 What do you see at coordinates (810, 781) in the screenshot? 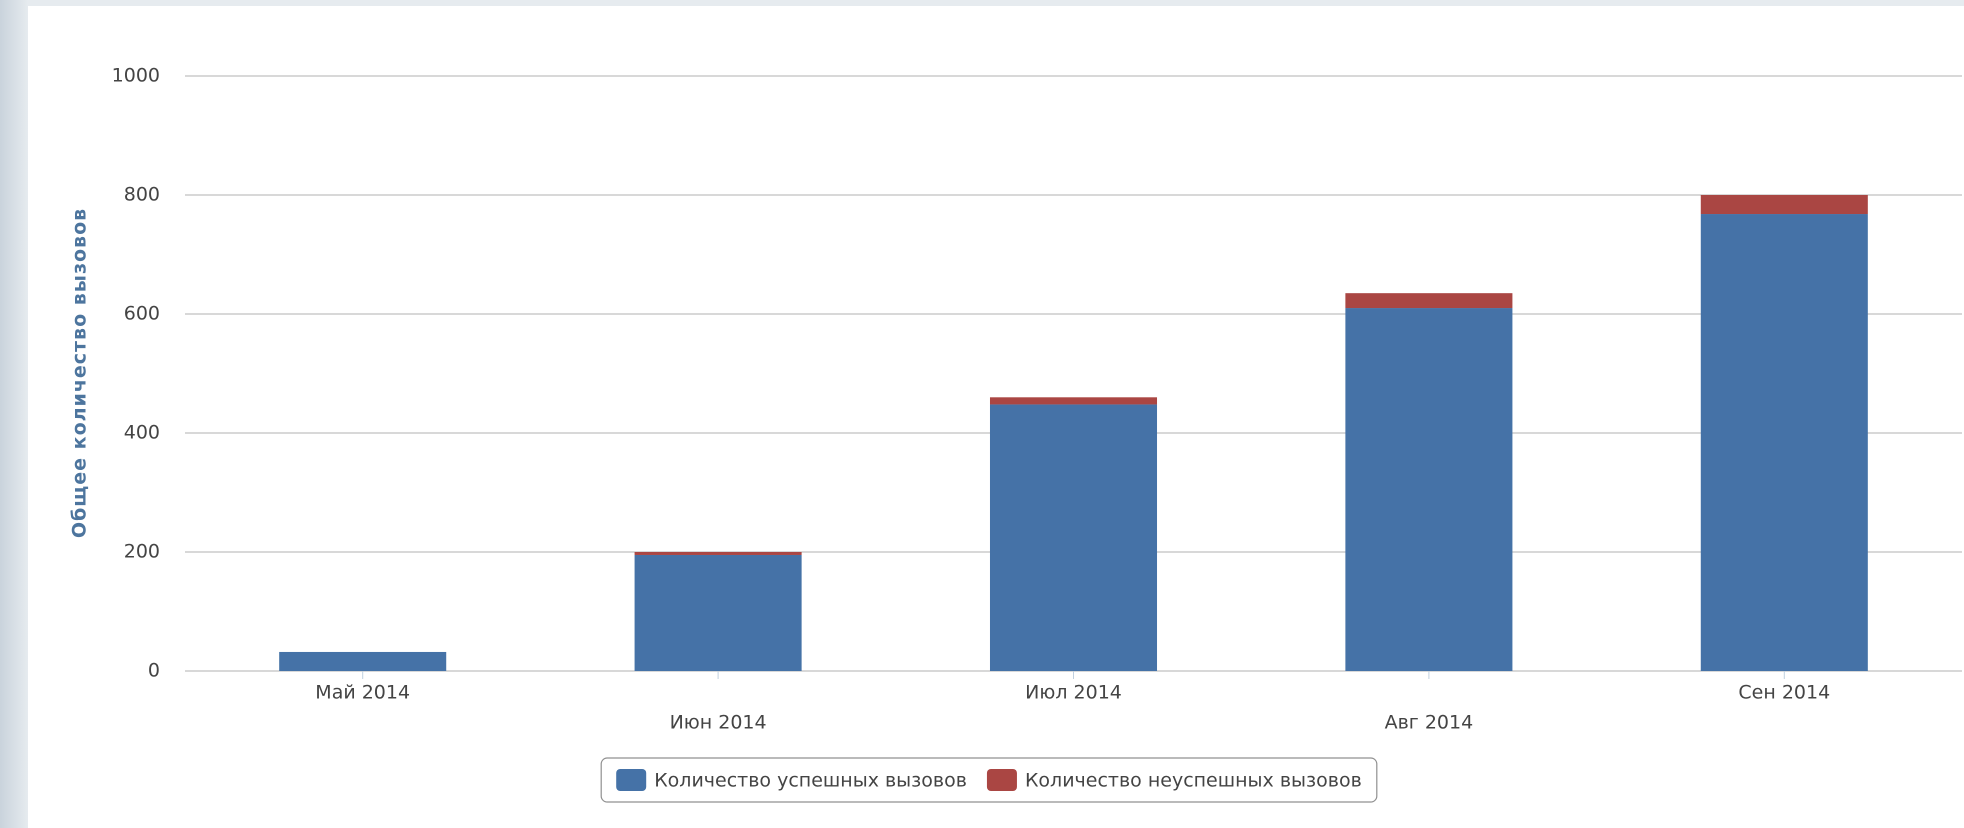
I see `legend-label: Количество успешных вызовов` at bounding box center [810, 781].